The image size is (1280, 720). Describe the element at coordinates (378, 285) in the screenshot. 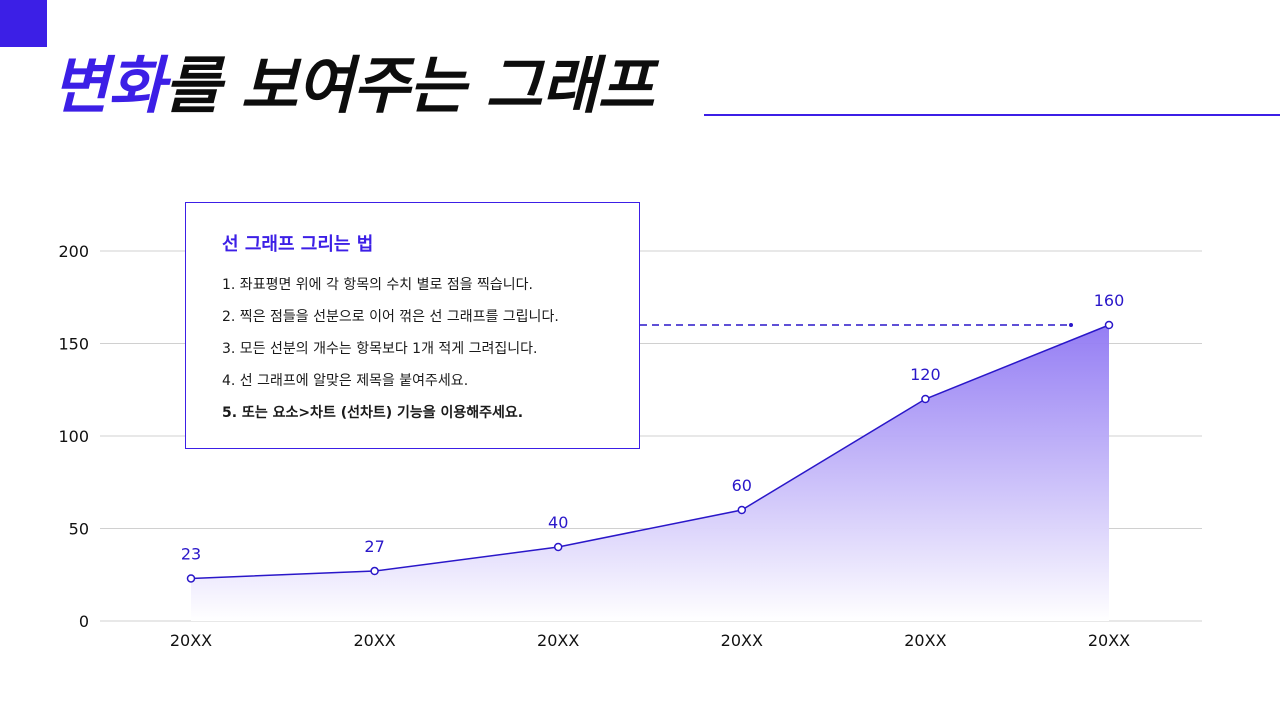

I see `instruction-step: 1. 좌표평면 위에 각 항목의 수치 별로 점을 찍습니다.` at that location.